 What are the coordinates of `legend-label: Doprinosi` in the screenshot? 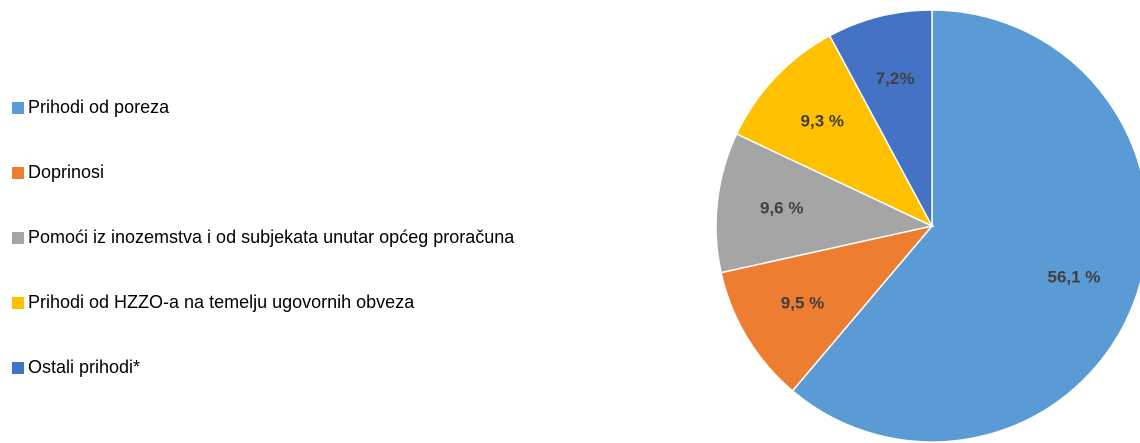 It's located at (66, 172).